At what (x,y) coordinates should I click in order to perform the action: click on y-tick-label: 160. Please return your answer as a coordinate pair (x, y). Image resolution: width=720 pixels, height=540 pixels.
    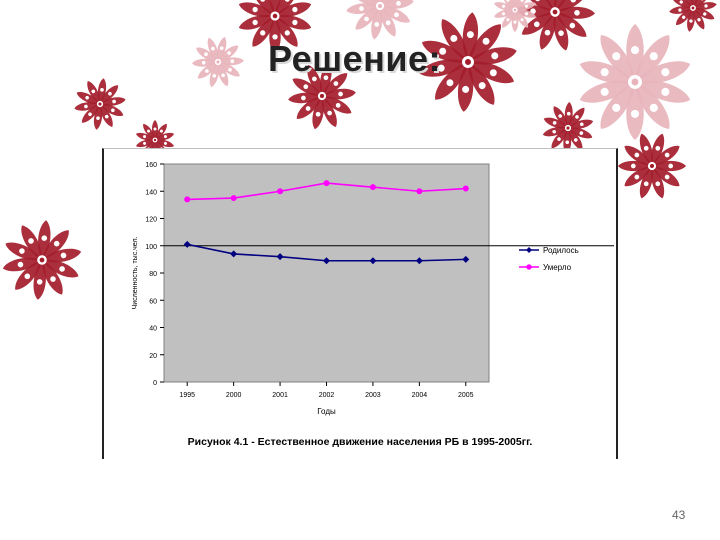
    Looking at the image, I should click on (151, 165).